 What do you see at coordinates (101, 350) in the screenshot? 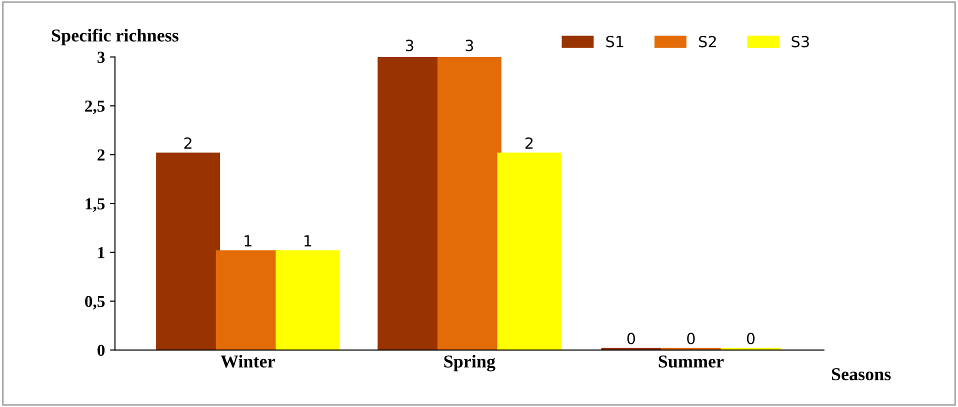
I see `y-tick-label: 0` at bounding box center [101, 350].